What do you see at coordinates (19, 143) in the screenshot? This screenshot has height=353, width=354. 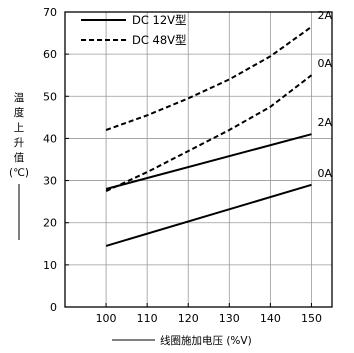 I see `y-title-char-4: 升` at bounding box center [19, 143].